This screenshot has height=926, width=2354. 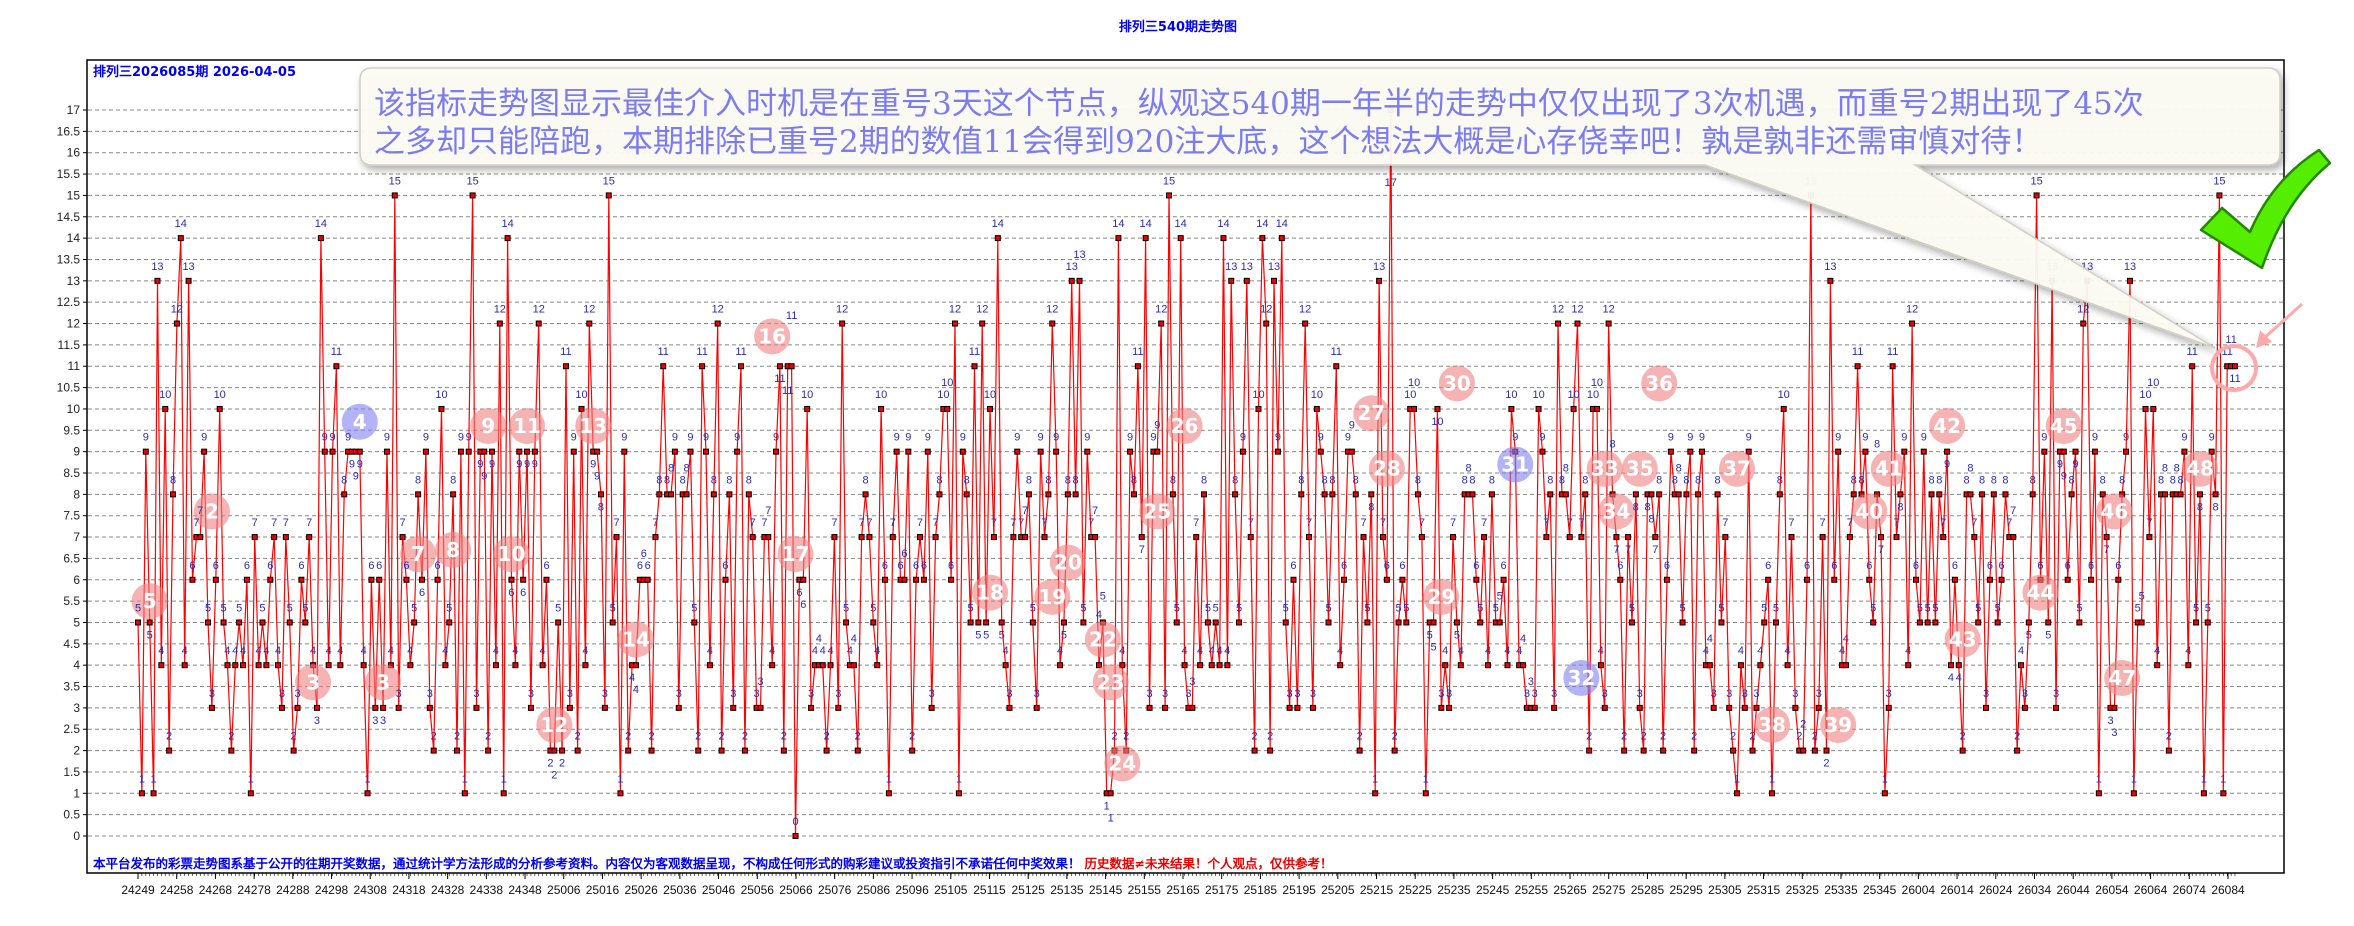 What do you see at coordinates (1209, 863) in the screenshot?
I see `disclaimer-red: 历史数据≠未来结果！个人观点，仅供参考！` at bounding box center [1209, 863].